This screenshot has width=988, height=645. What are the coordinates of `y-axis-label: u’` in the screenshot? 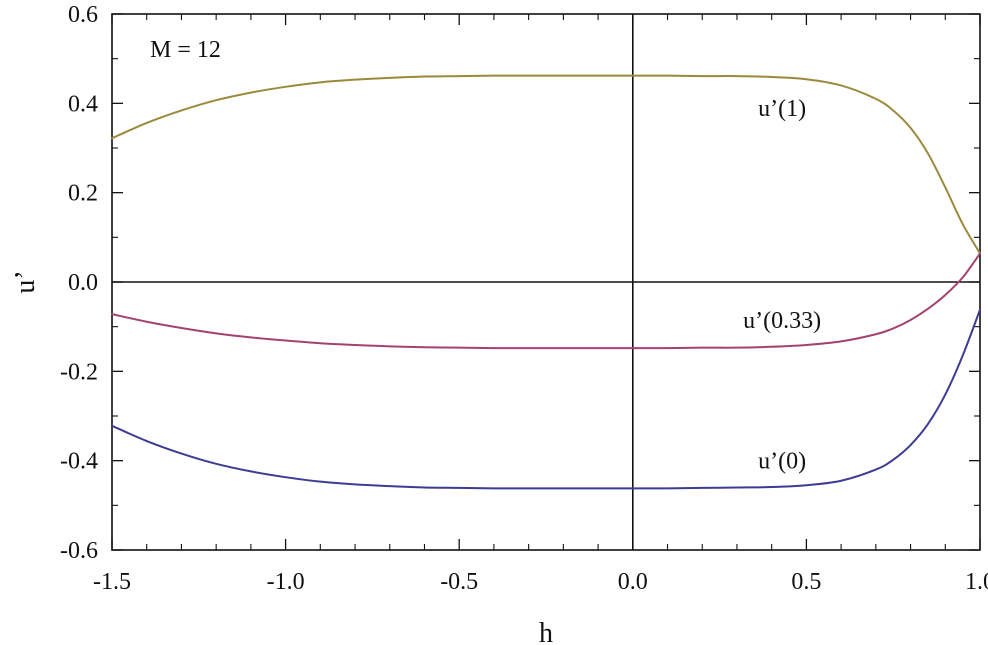 It's located at (25, 281).